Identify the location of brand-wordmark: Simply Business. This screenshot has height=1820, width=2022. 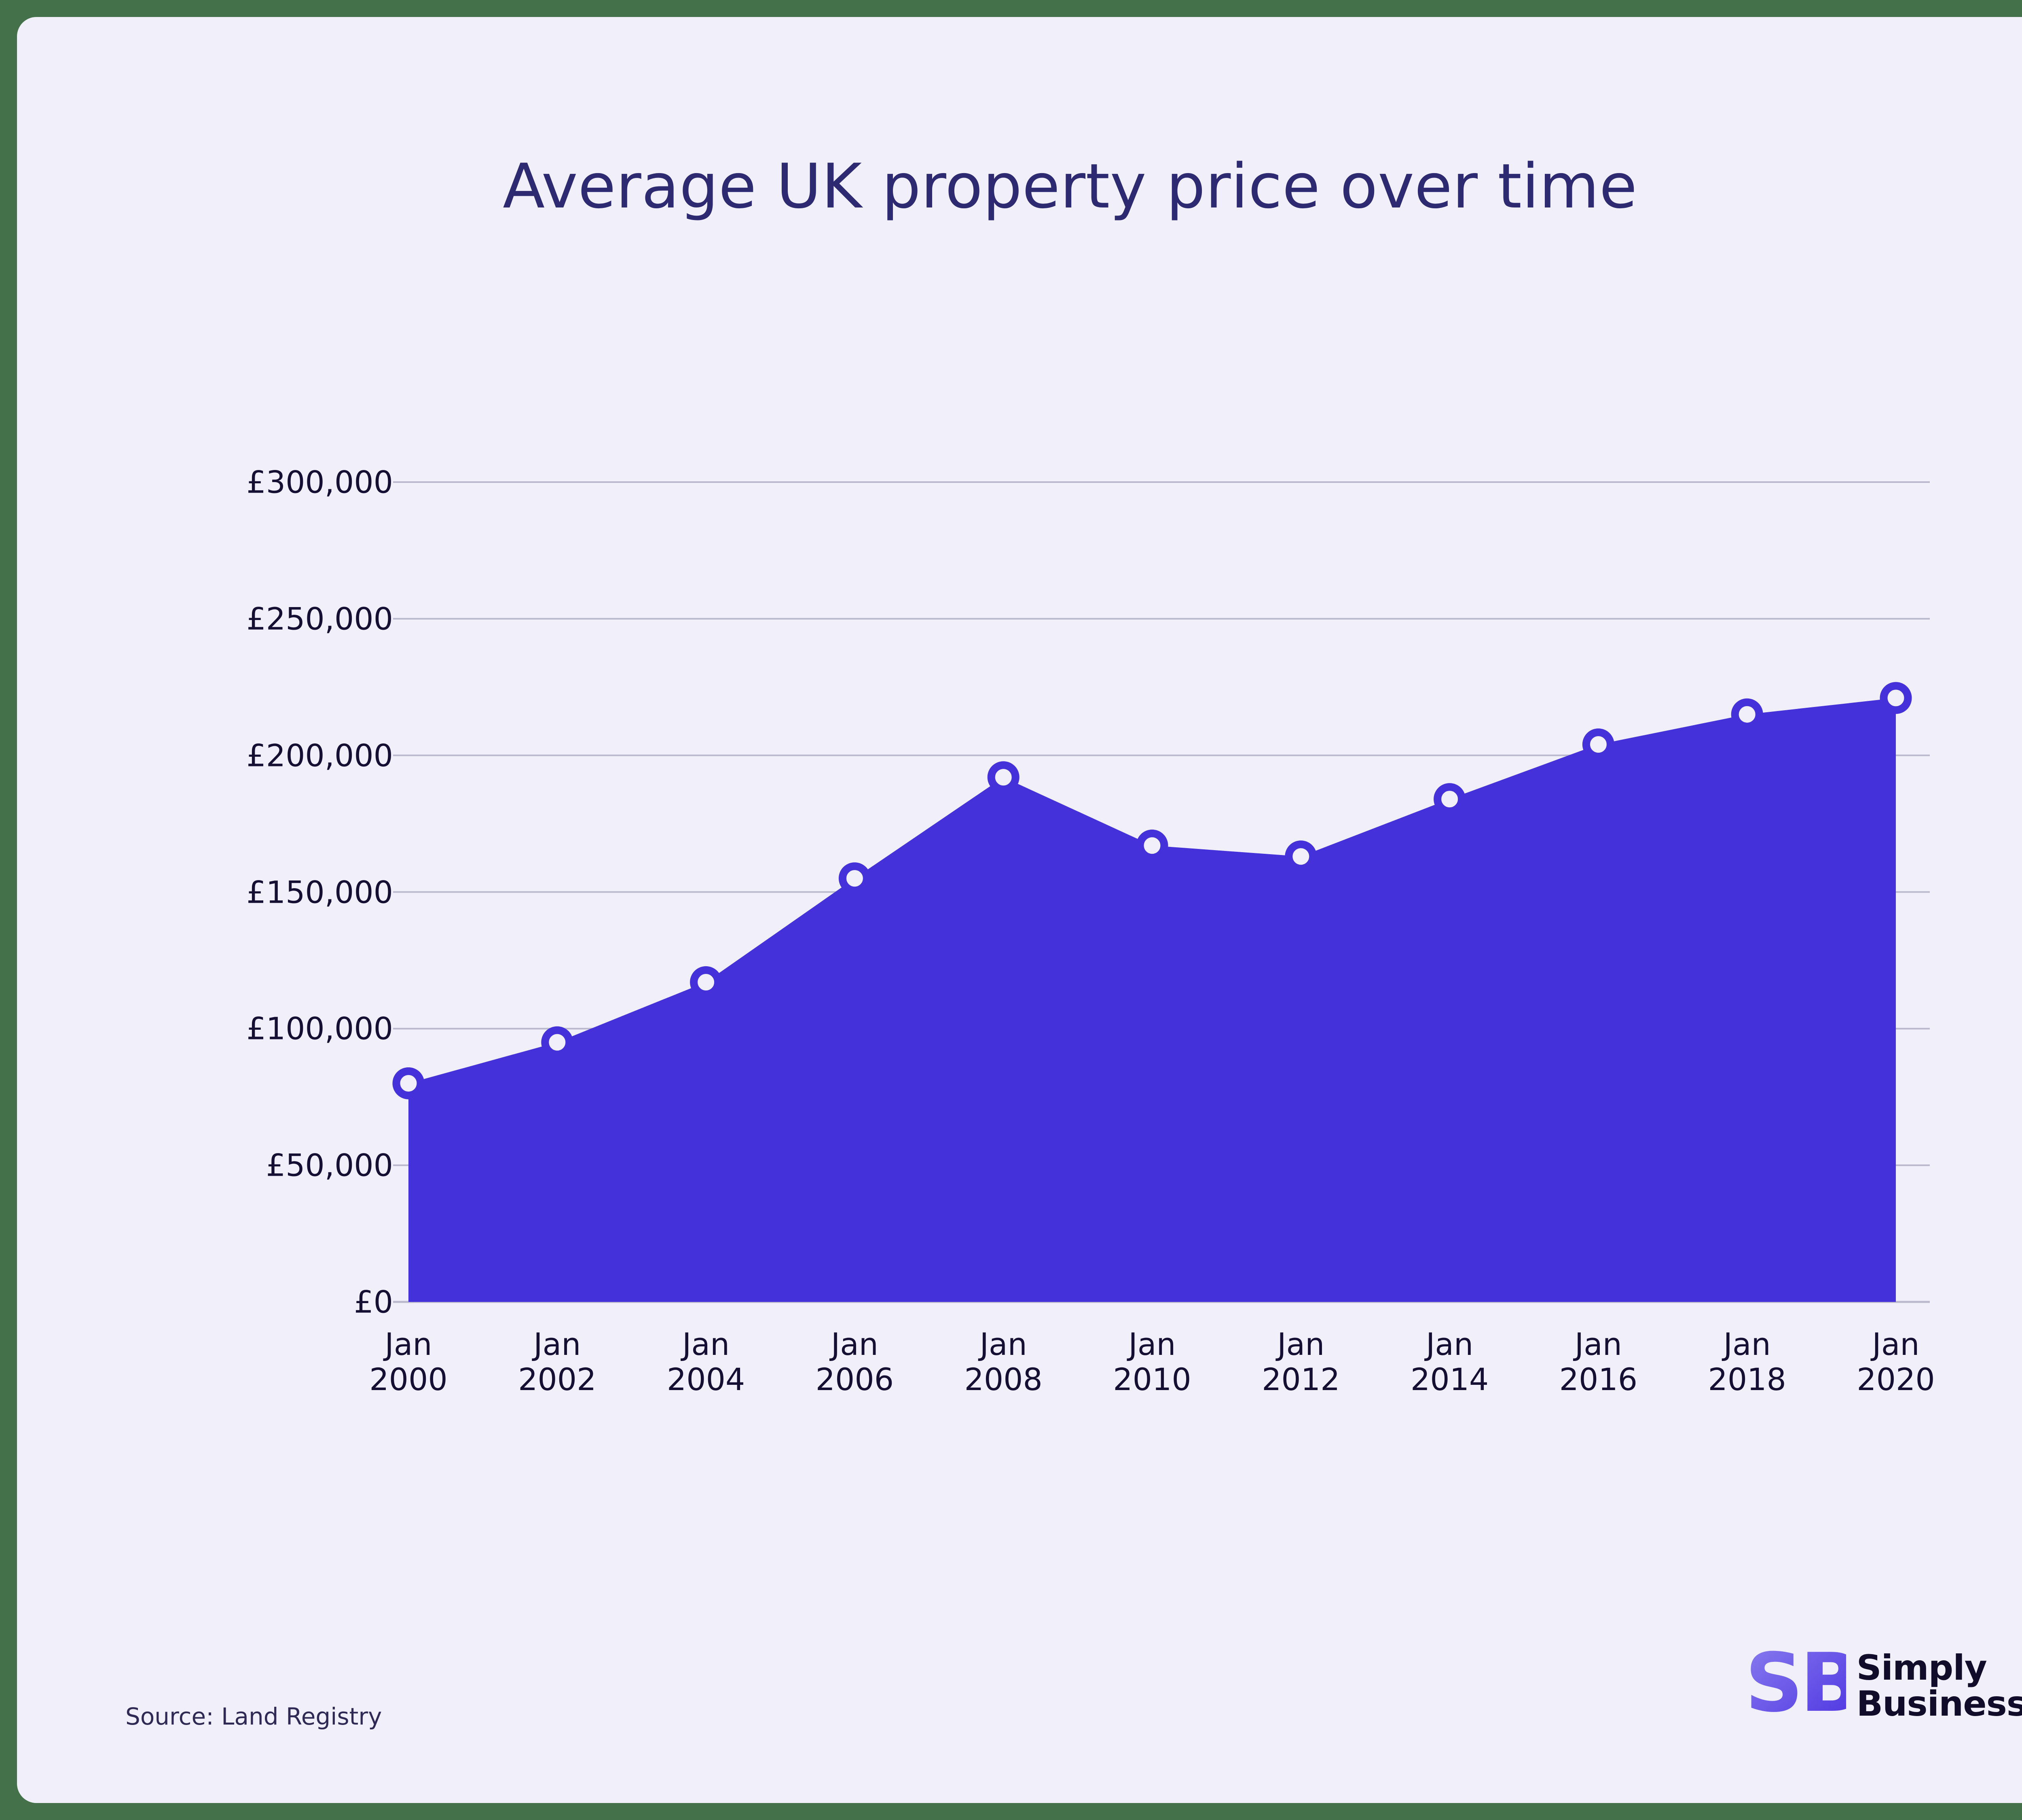
(1939, 1686).